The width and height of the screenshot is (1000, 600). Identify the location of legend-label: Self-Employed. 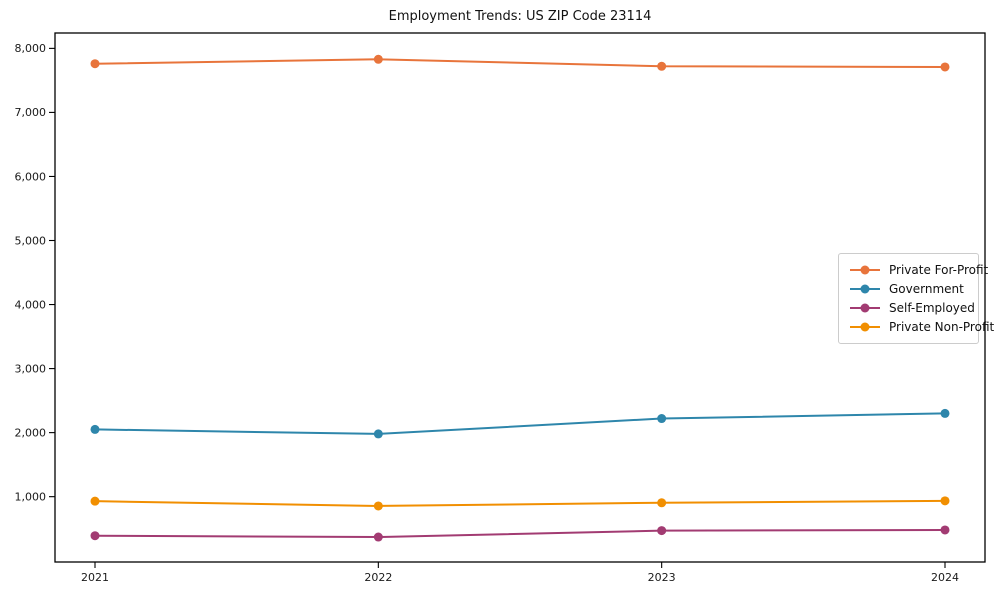
(932, 308).